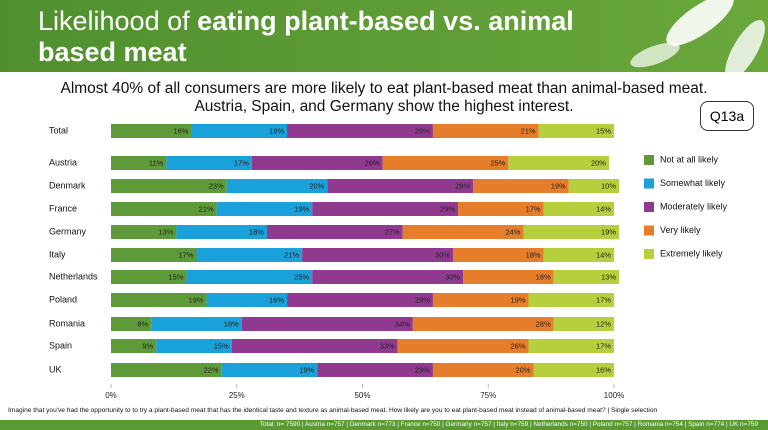  What do you see at coordinates (523, 369) in the screenshot?
I see `value-label: 20%` at bounding box center [523, 369].